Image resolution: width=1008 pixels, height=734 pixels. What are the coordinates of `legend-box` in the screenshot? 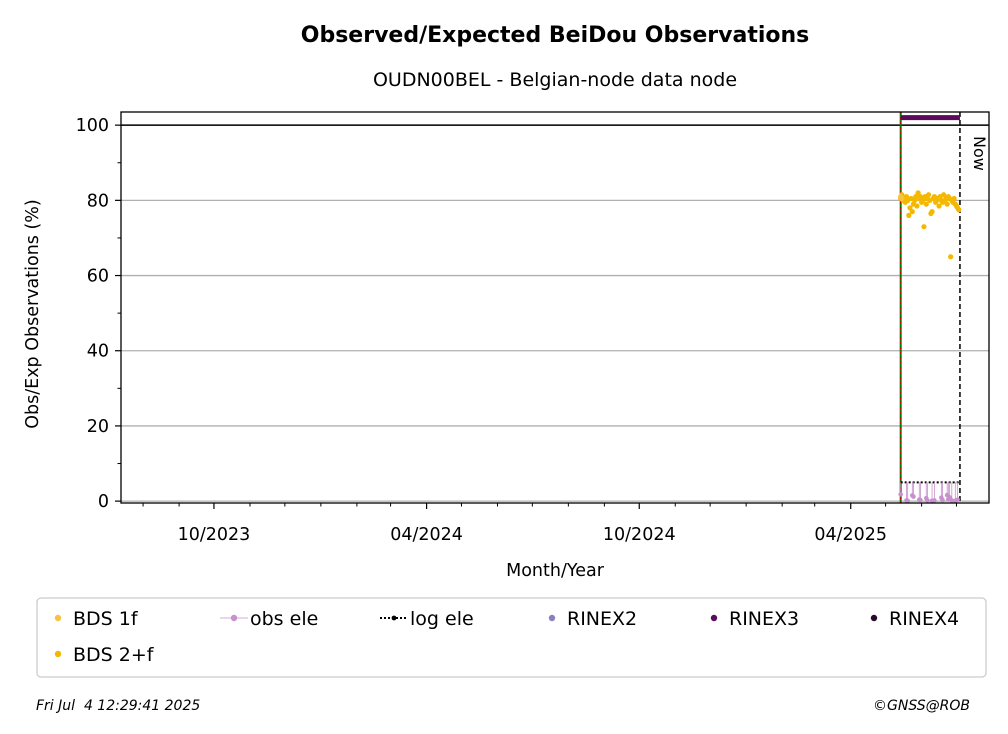 It's located at (511, 637).